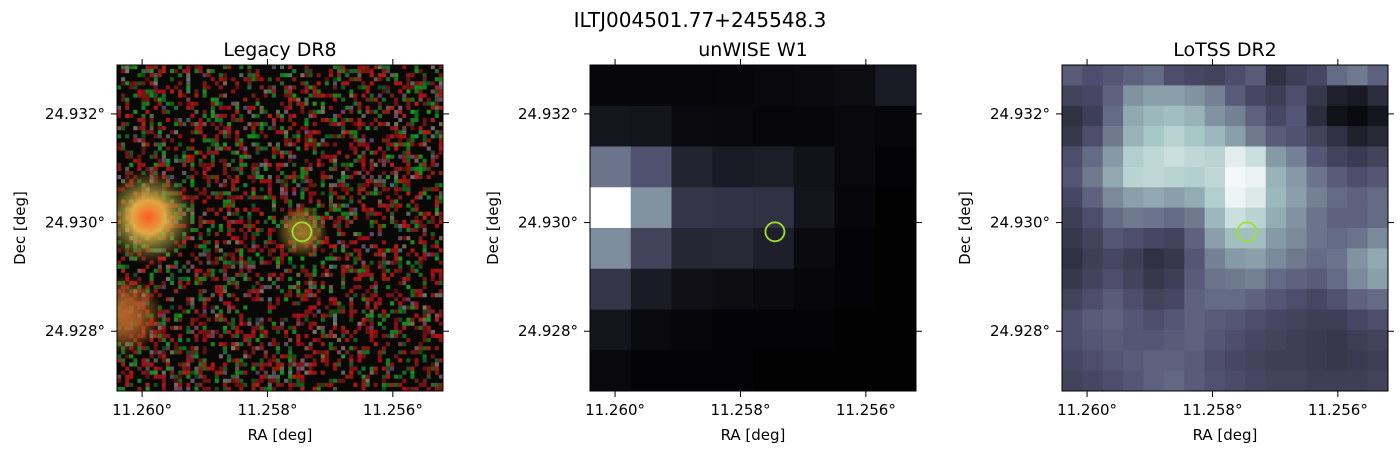  I want to click on optical-source, so click(301, 231).